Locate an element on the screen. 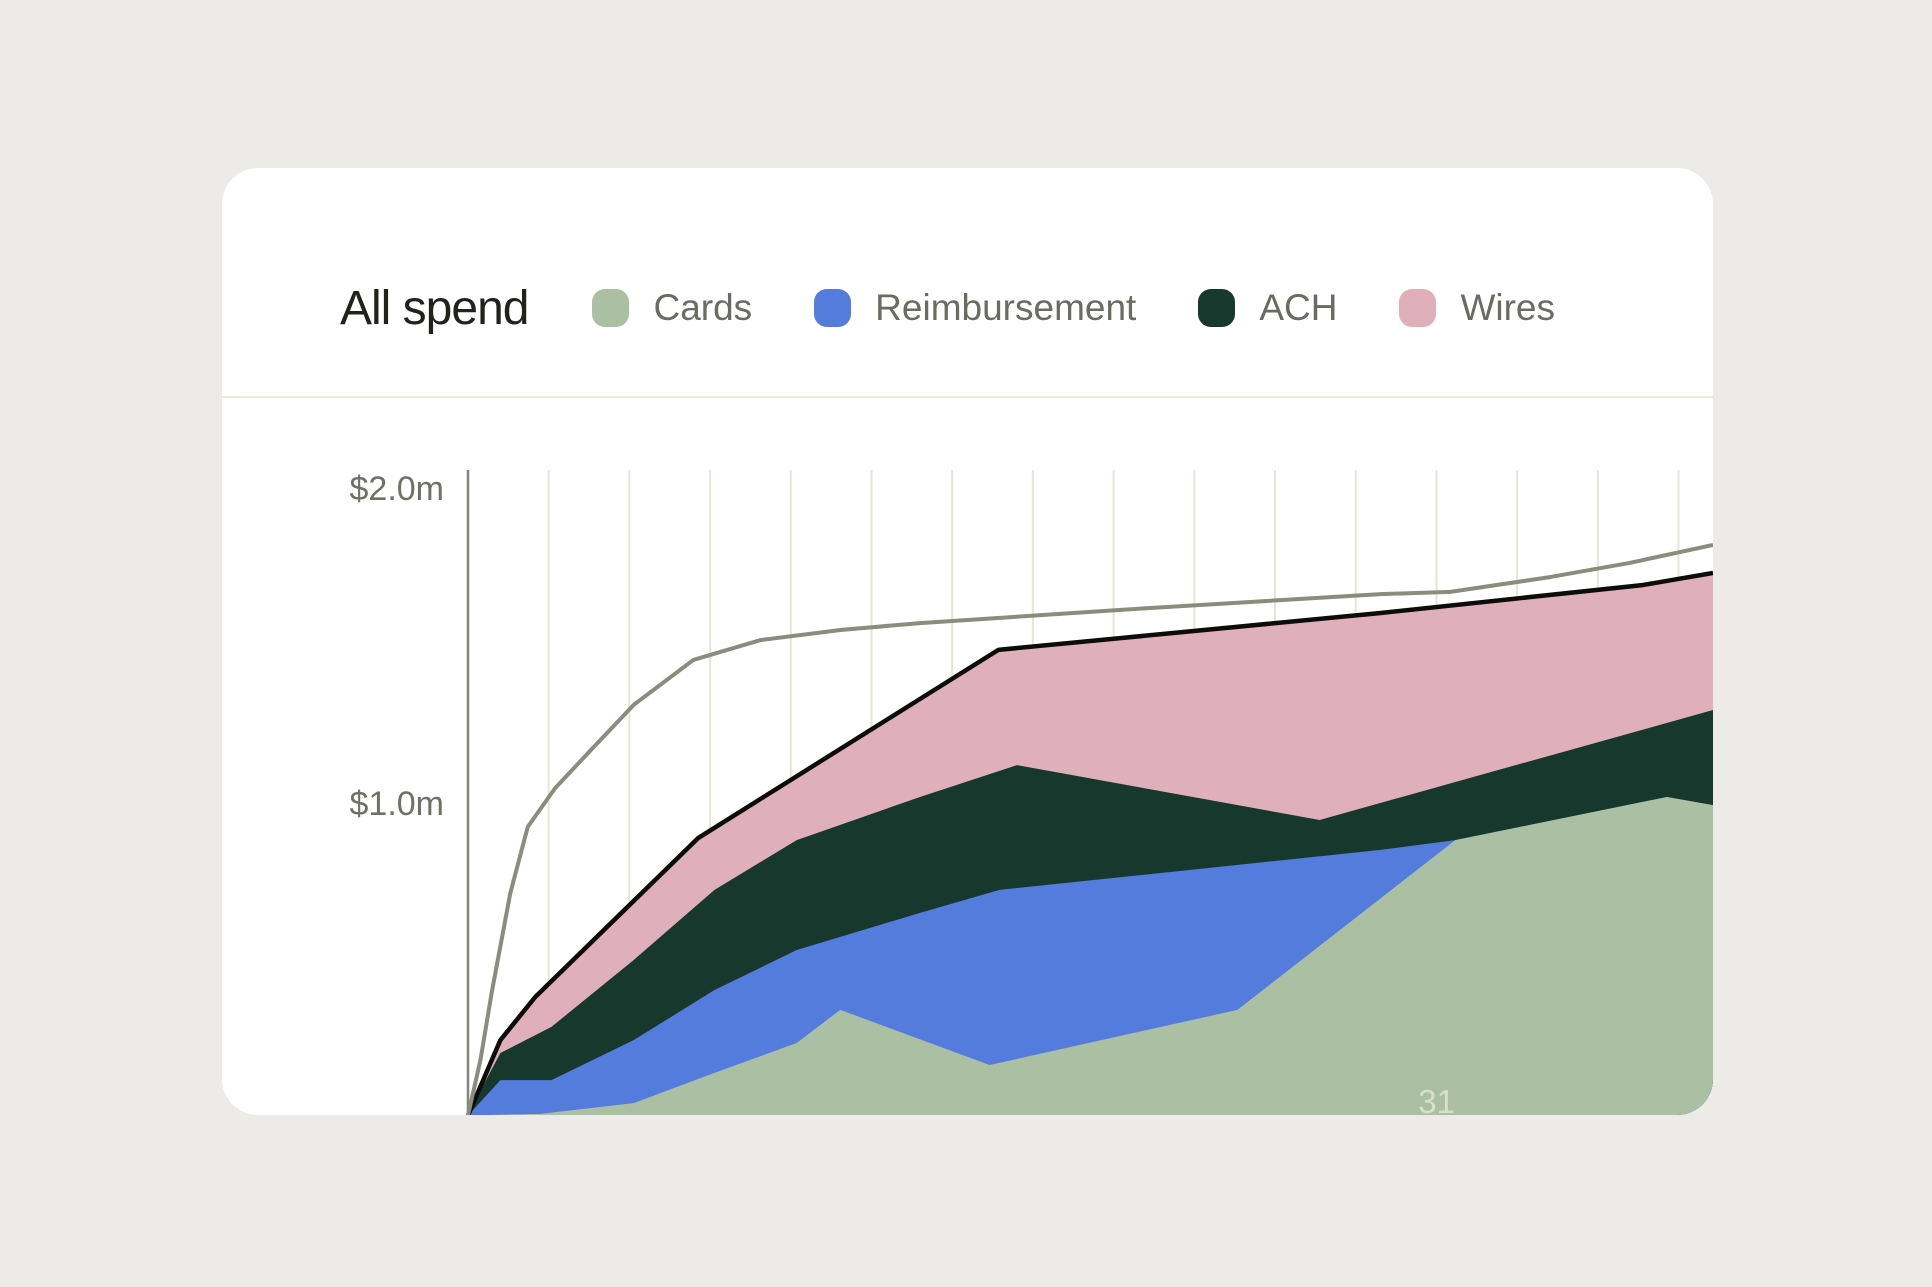  y-axis-label-1m: $1.0m is located at coordinates (397, 804).